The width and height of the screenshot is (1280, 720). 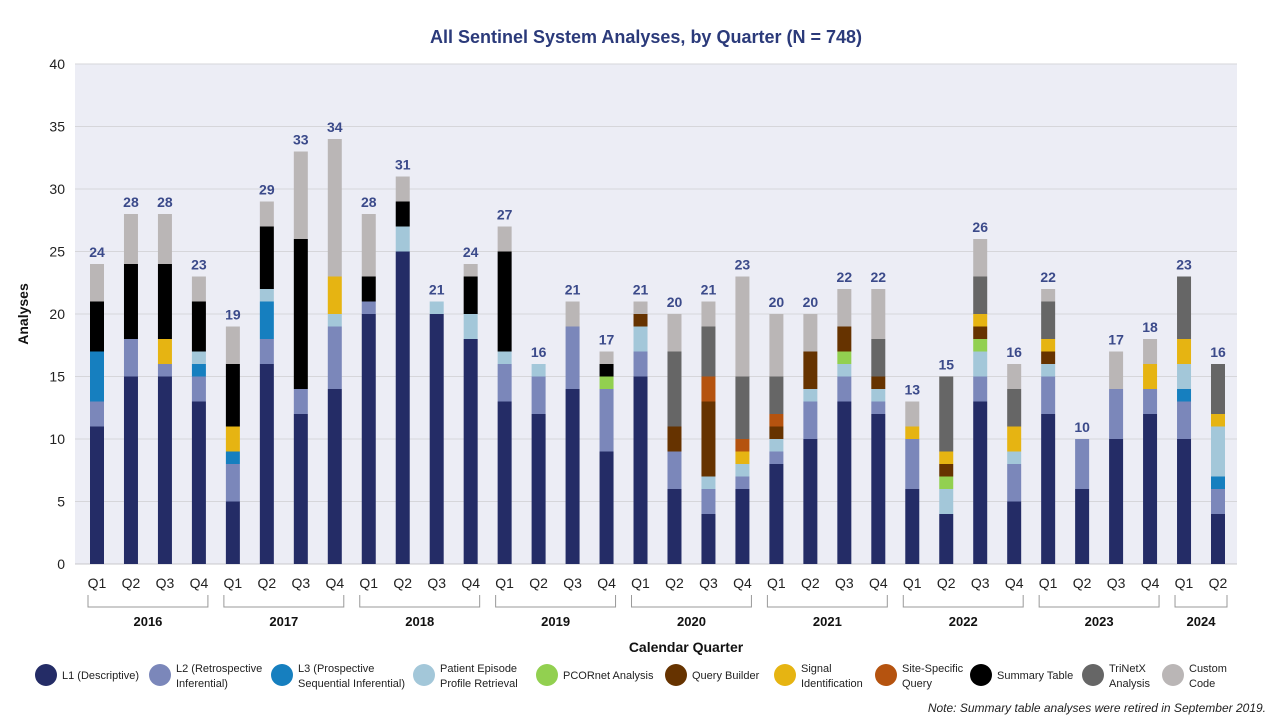 What do you see at coordinates (1035, 676) in the screenshot?
I see `legend-label: Summary Table` at bounding box center [1035, 676].